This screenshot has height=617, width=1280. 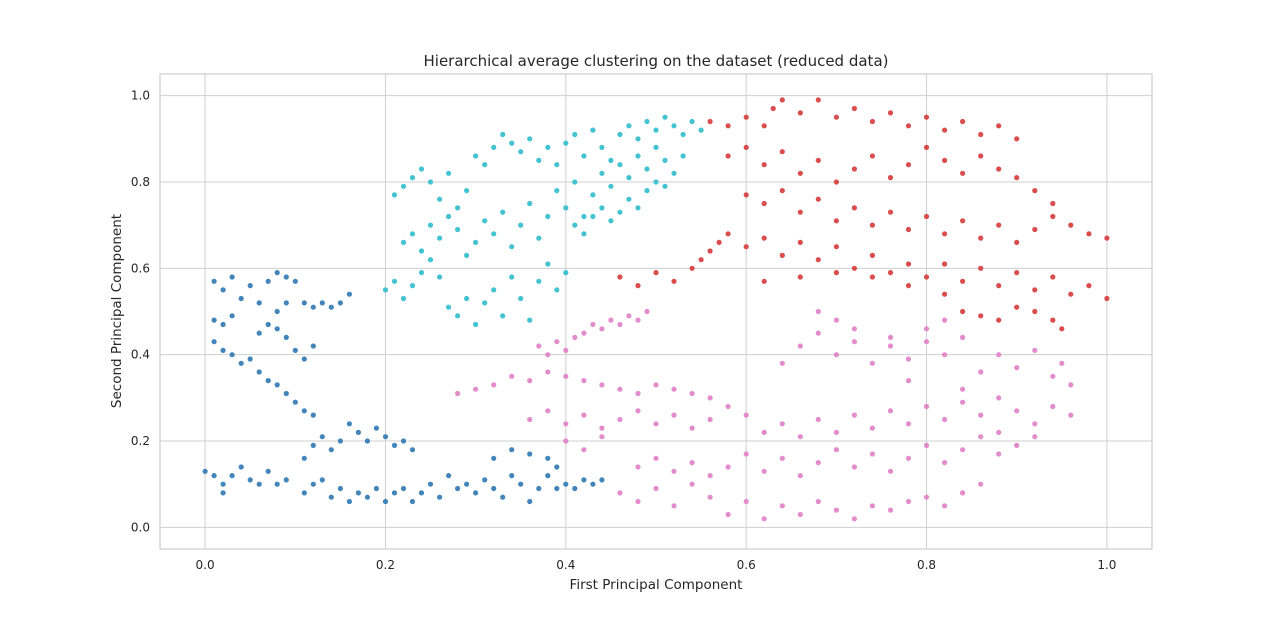 I want to click on y-tick-label: 1.0, so click(x=140, y=96).